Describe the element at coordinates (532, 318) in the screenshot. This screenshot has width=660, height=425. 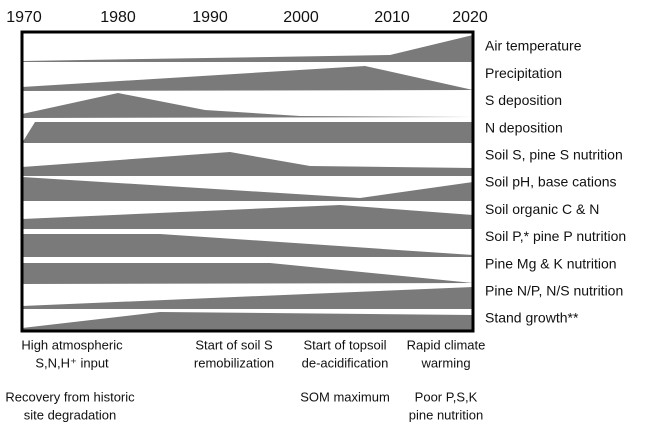
I see `row-label: Stand growth**` at that location.